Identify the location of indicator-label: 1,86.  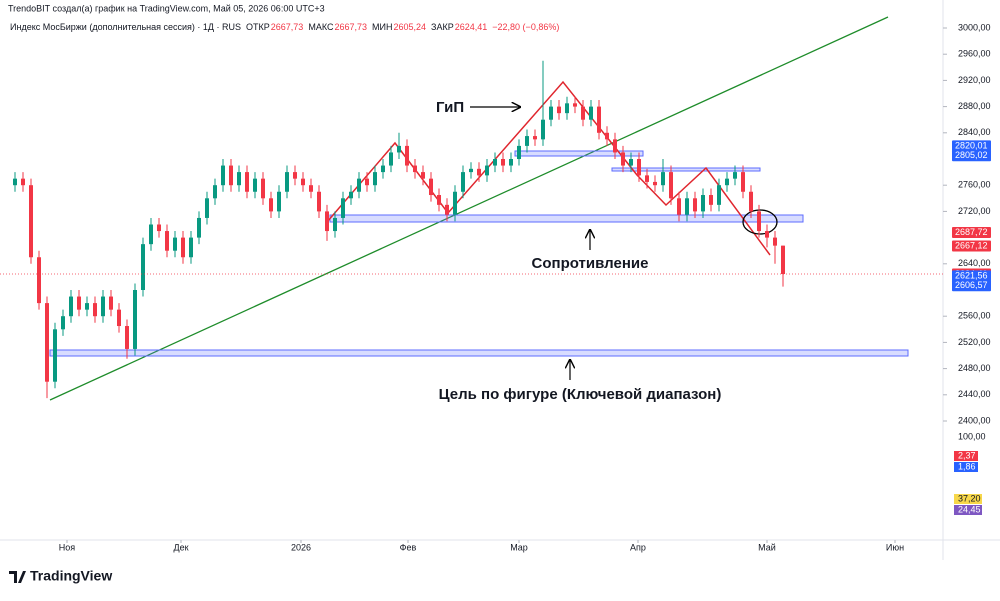
(967, 466).